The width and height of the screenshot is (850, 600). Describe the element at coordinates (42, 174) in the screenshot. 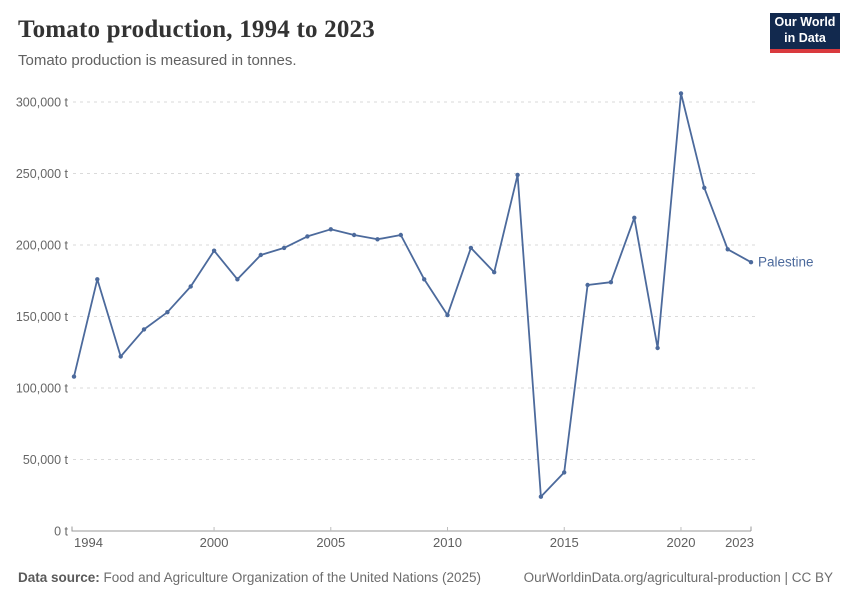

I see `y-tick-label: 250,000 t` at that location.